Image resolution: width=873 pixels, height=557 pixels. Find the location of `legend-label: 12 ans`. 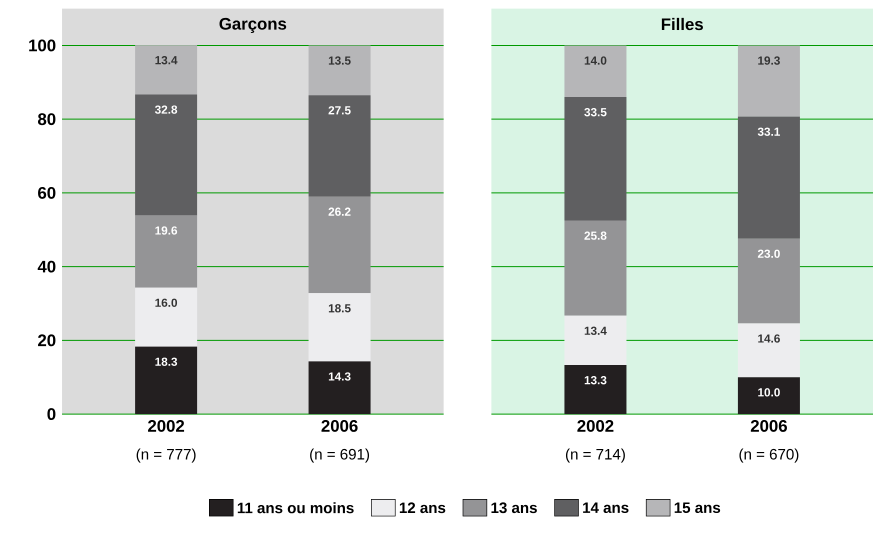

legend-label: 12 ans is located at coordinates (423, 508).